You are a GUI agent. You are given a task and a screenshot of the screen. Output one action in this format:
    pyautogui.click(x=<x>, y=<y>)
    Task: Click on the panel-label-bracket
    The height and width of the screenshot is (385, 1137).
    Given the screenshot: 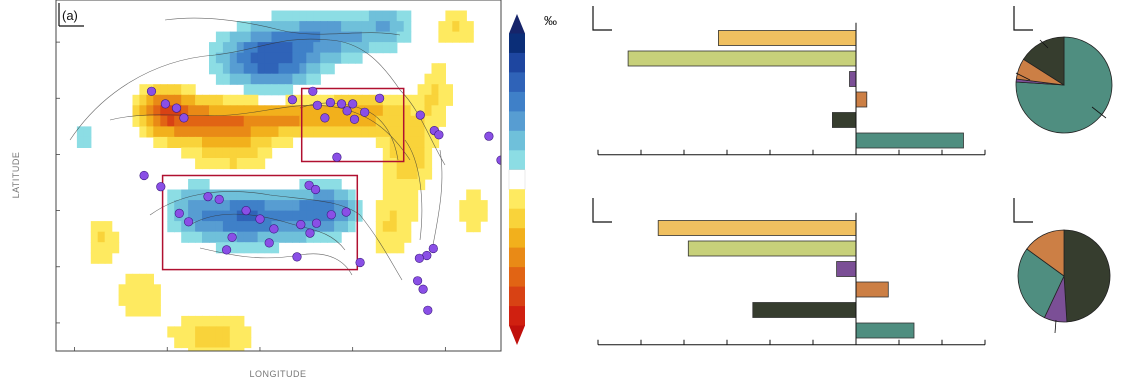 What is the action you would take?
    pyautogui.click(x=602, y=18)
    